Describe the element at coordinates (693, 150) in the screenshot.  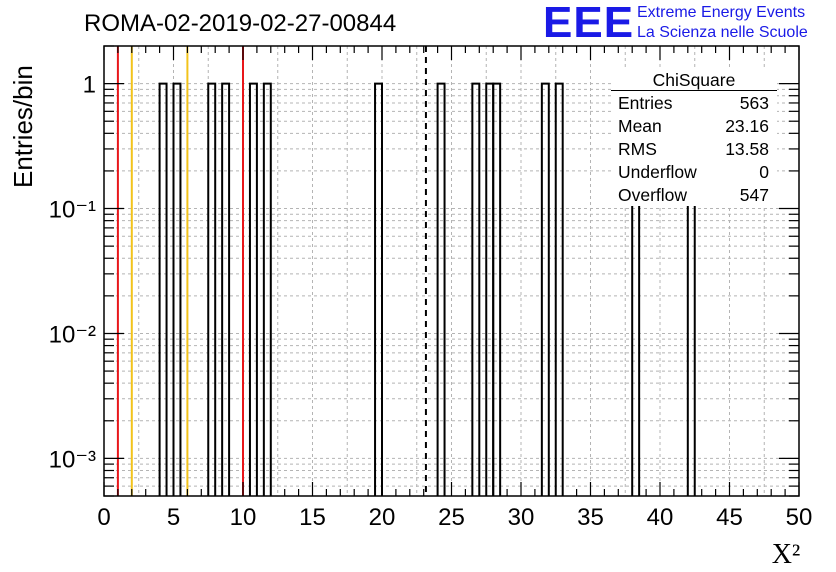
I see `stats-row-rms: RMS 13.58` at that location.